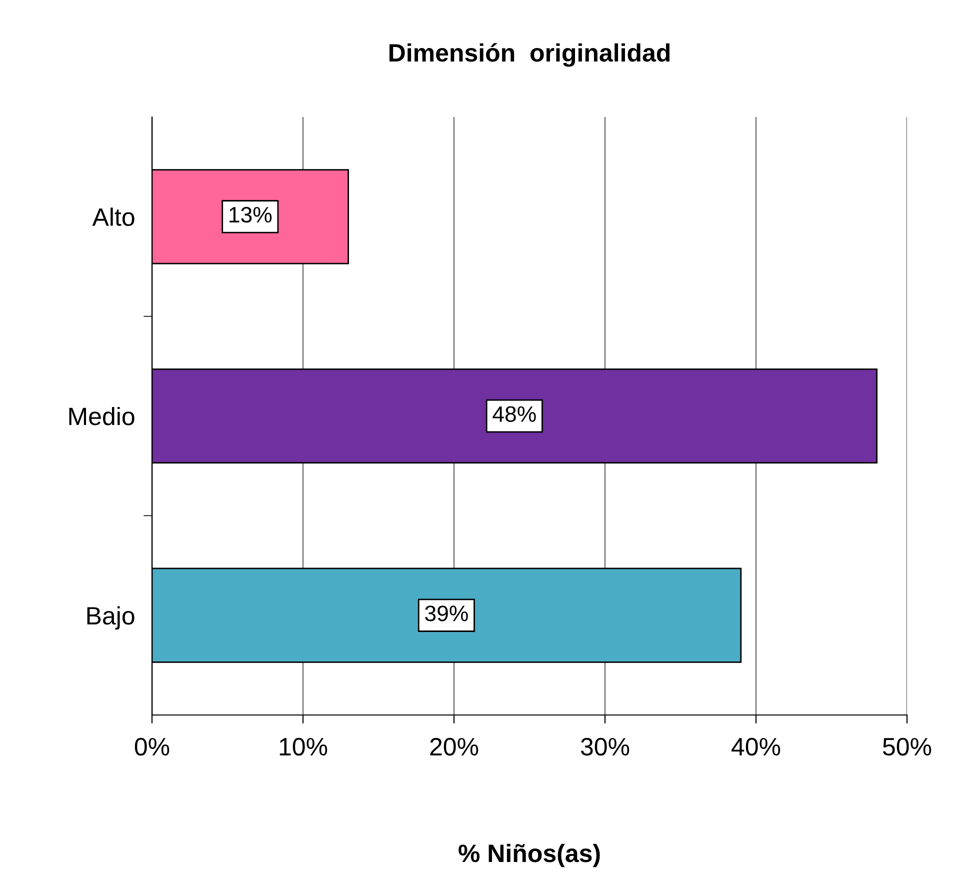 The image size is (958, 876). I want to click on x-tick-label: 20%, so click(454, 747).